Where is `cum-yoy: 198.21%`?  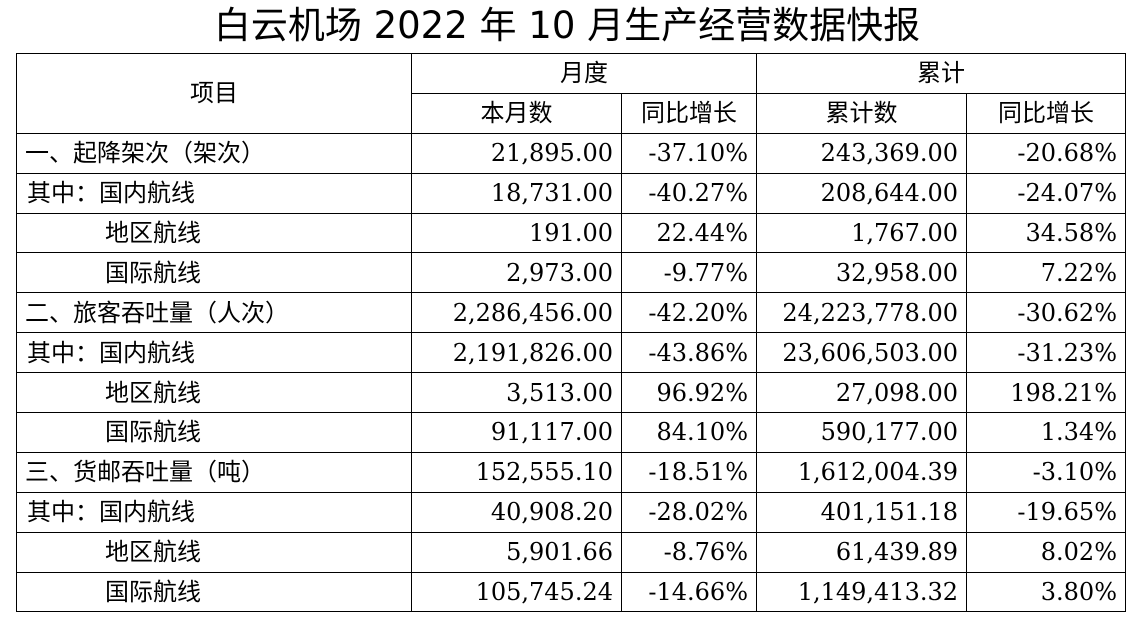 cum-yoy: 198.21% is located at coordinates (1046, 393).